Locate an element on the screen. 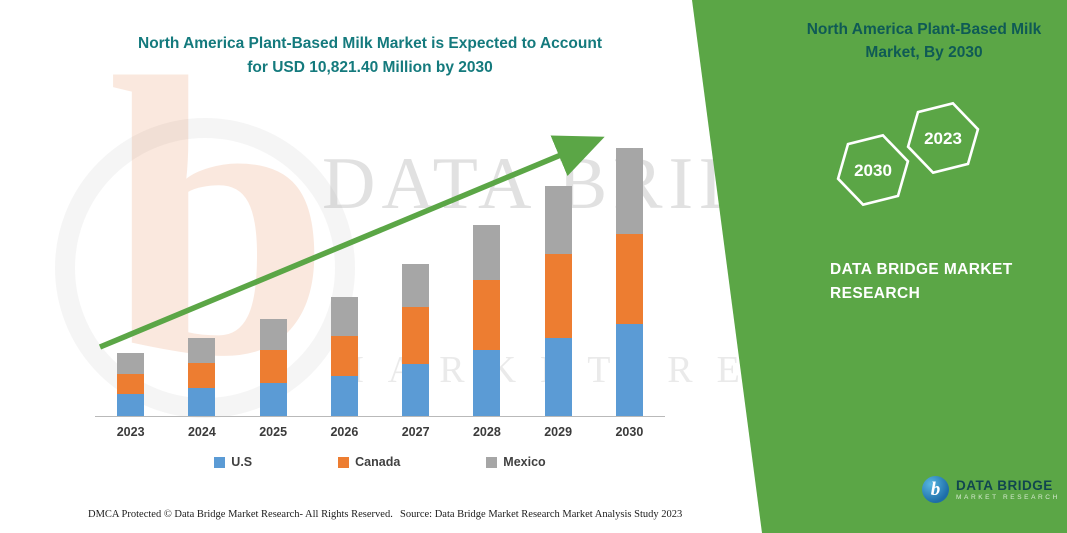 Image resolution: width=1067 pixels, height=533 pixels. bar-segment-us-2030 is located at coordinates (629, 370).